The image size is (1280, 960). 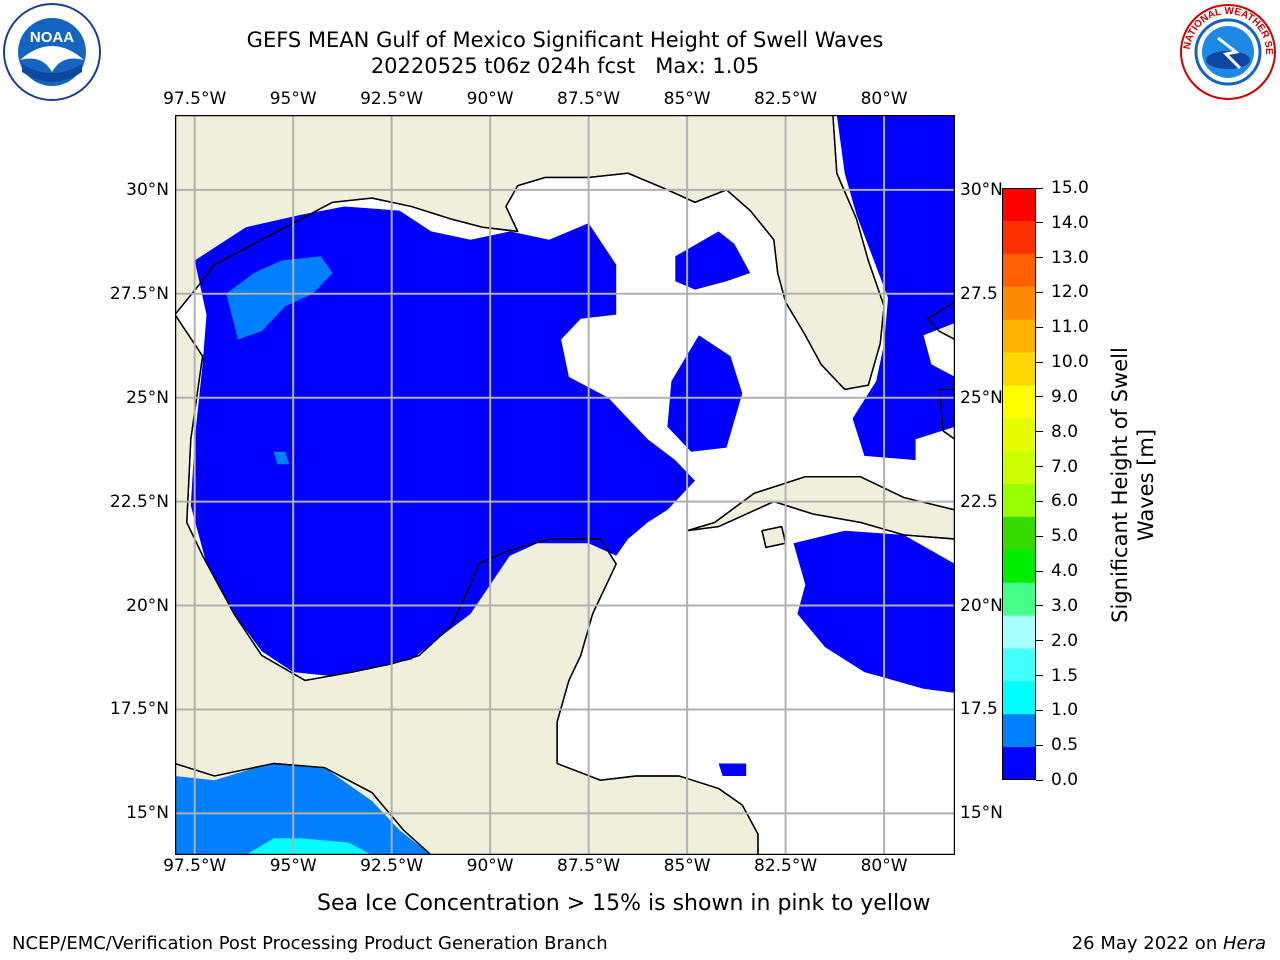 What do you see at coordinates (940, 321) in the screenshot?
I see `land-bahamas-abaco-coast` at bounding box center [940, 321].